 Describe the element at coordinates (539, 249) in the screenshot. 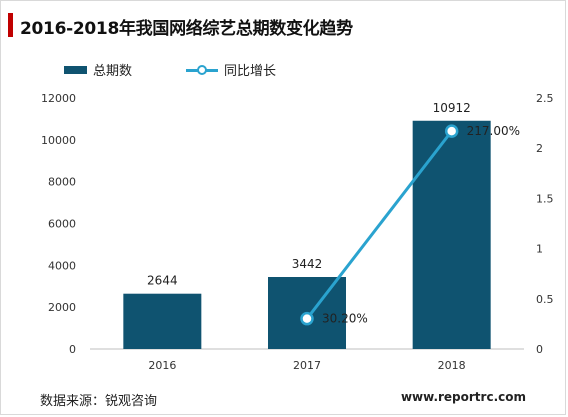

I see `y-right-tick-label: 1` at that location.